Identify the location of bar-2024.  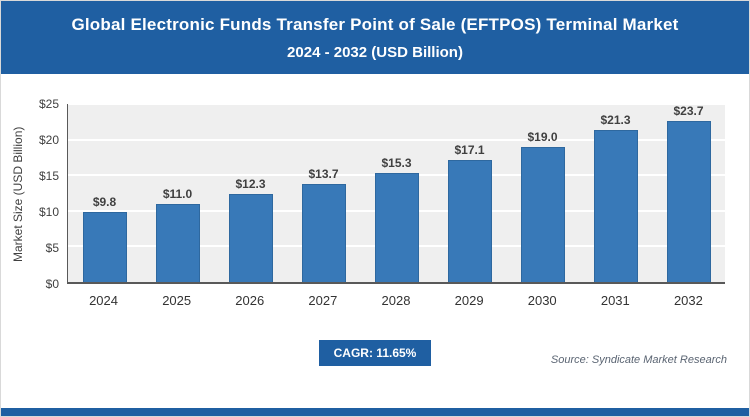
(104, 247).